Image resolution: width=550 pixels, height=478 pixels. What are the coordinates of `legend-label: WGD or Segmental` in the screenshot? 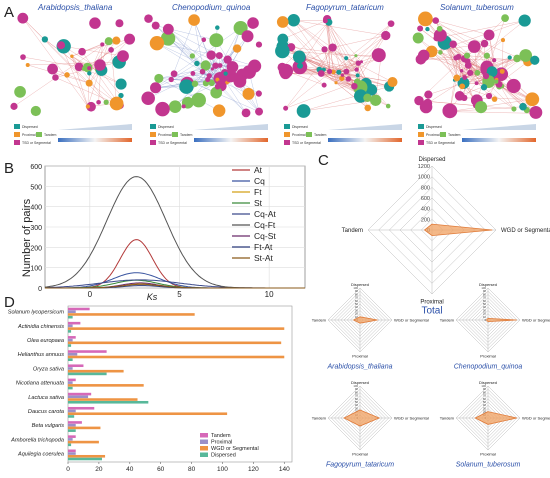 It's located at (235, 449).